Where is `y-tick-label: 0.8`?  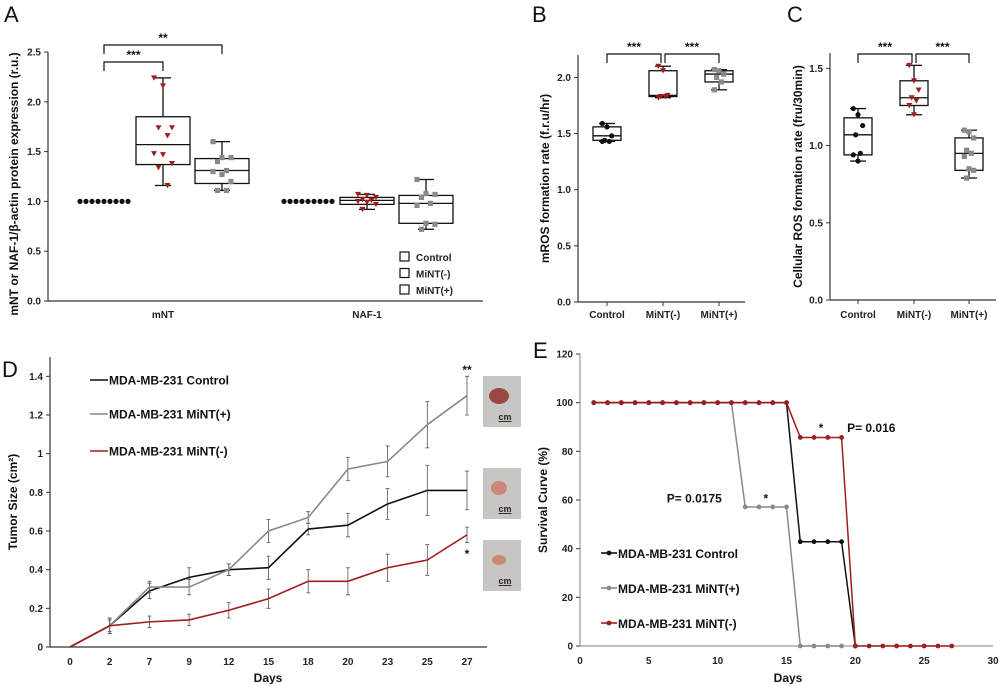
y-tick-label: 0.8 is located at coordinates (36, 493).